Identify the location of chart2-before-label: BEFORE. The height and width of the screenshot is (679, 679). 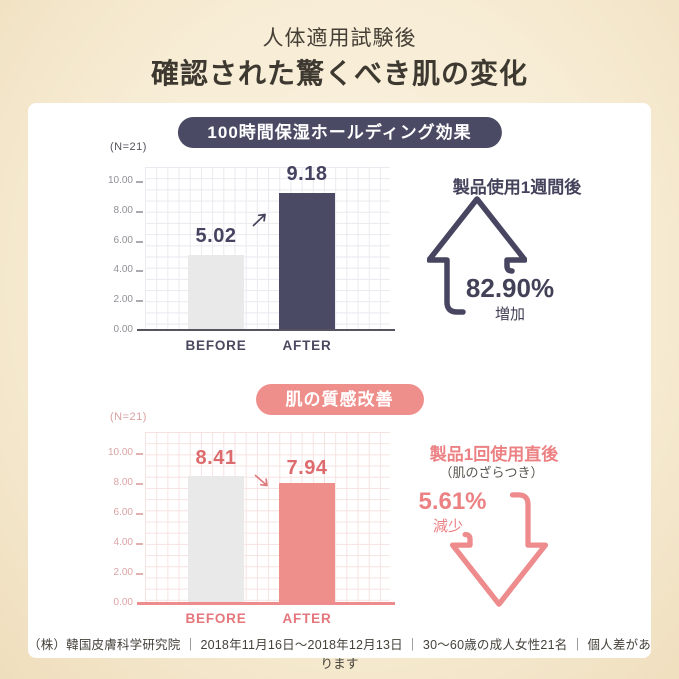
(216, 618).